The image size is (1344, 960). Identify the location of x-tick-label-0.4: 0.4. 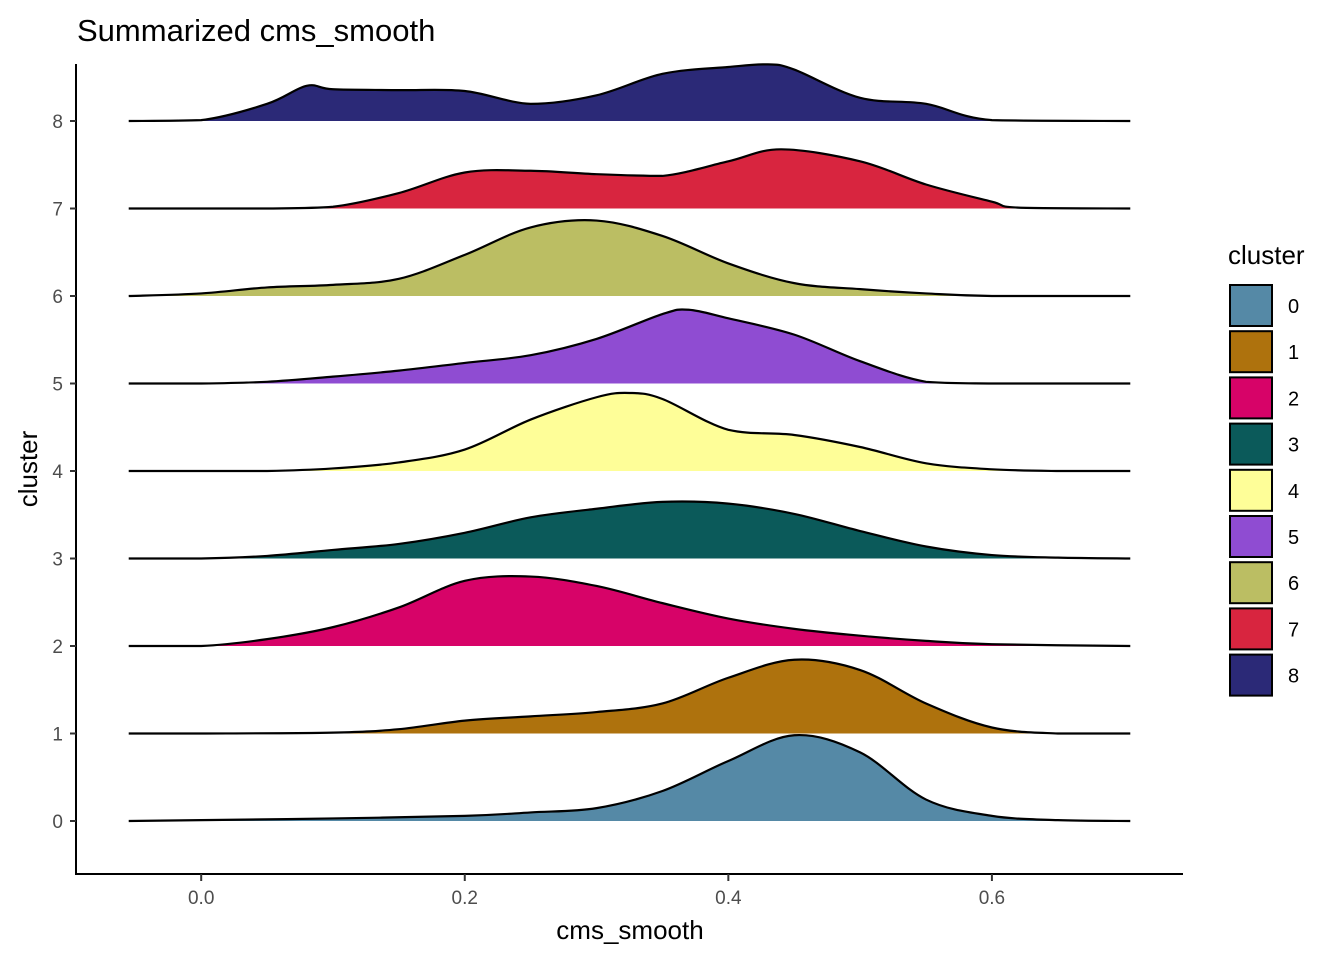
(728, 898).